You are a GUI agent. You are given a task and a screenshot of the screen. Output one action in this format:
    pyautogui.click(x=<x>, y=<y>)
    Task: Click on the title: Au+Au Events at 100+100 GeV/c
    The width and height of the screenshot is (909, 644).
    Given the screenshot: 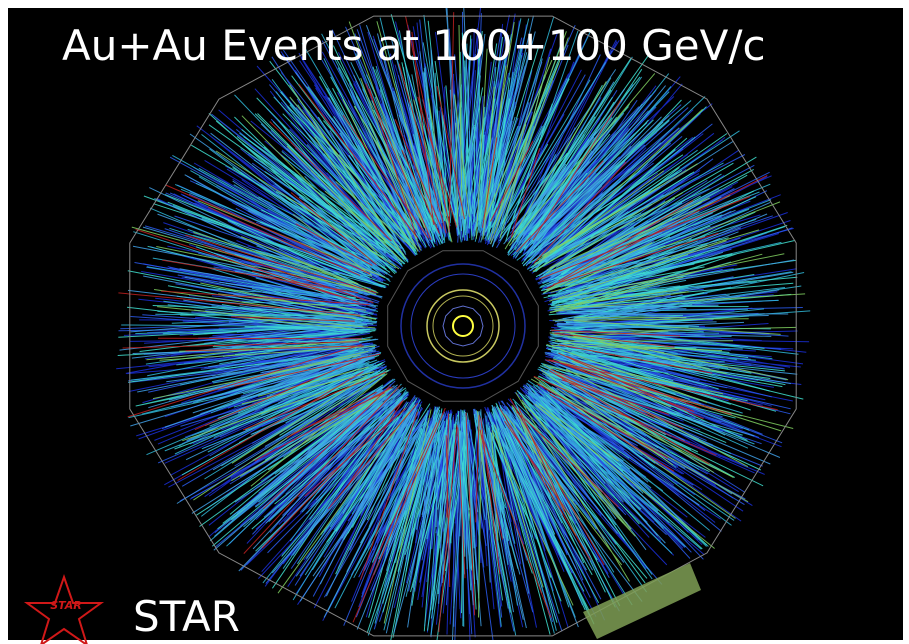 What is the action you would take?
    pyautogui.click(x=414, y=45)
    